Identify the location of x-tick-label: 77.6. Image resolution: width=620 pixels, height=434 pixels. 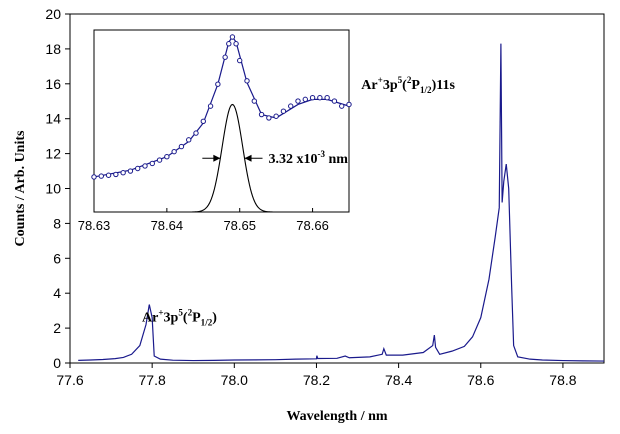
(69, 380).